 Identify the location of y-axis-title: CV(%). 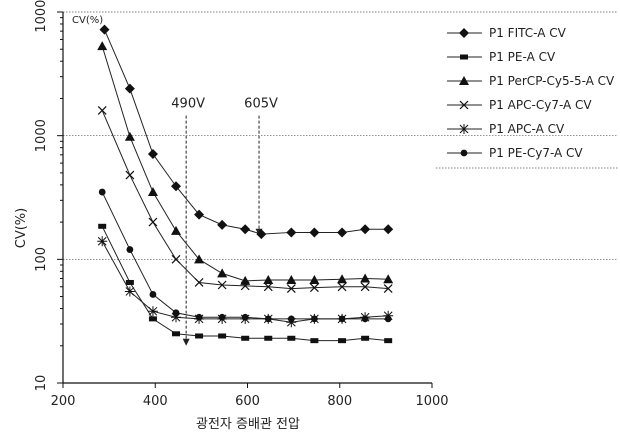
(21, 228).